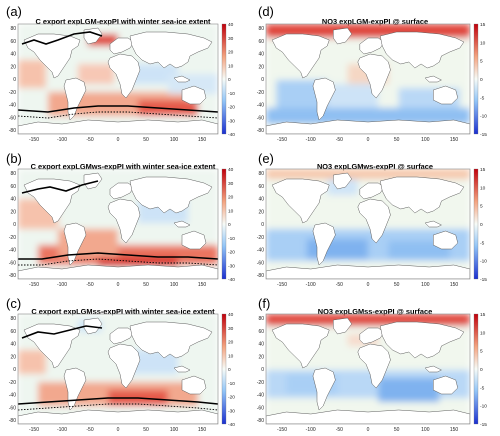 This screenshot has width=500, height=436. Describe the element at coordinates (266, 158) in the screenshot. I see `panel-label: (e)` at that location.